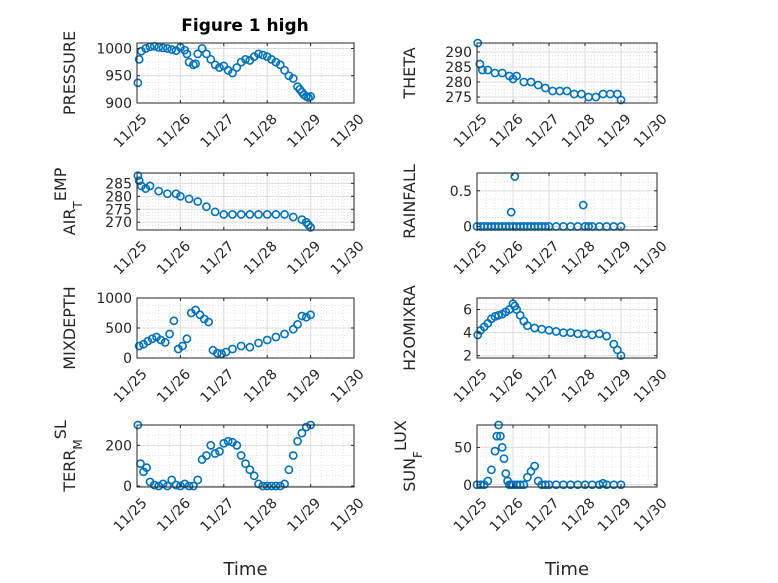 The image size is (778, 583). Describe the element at coordinates (118, 329) in the screenshot. I see `y-tick-label: 500` at that location.